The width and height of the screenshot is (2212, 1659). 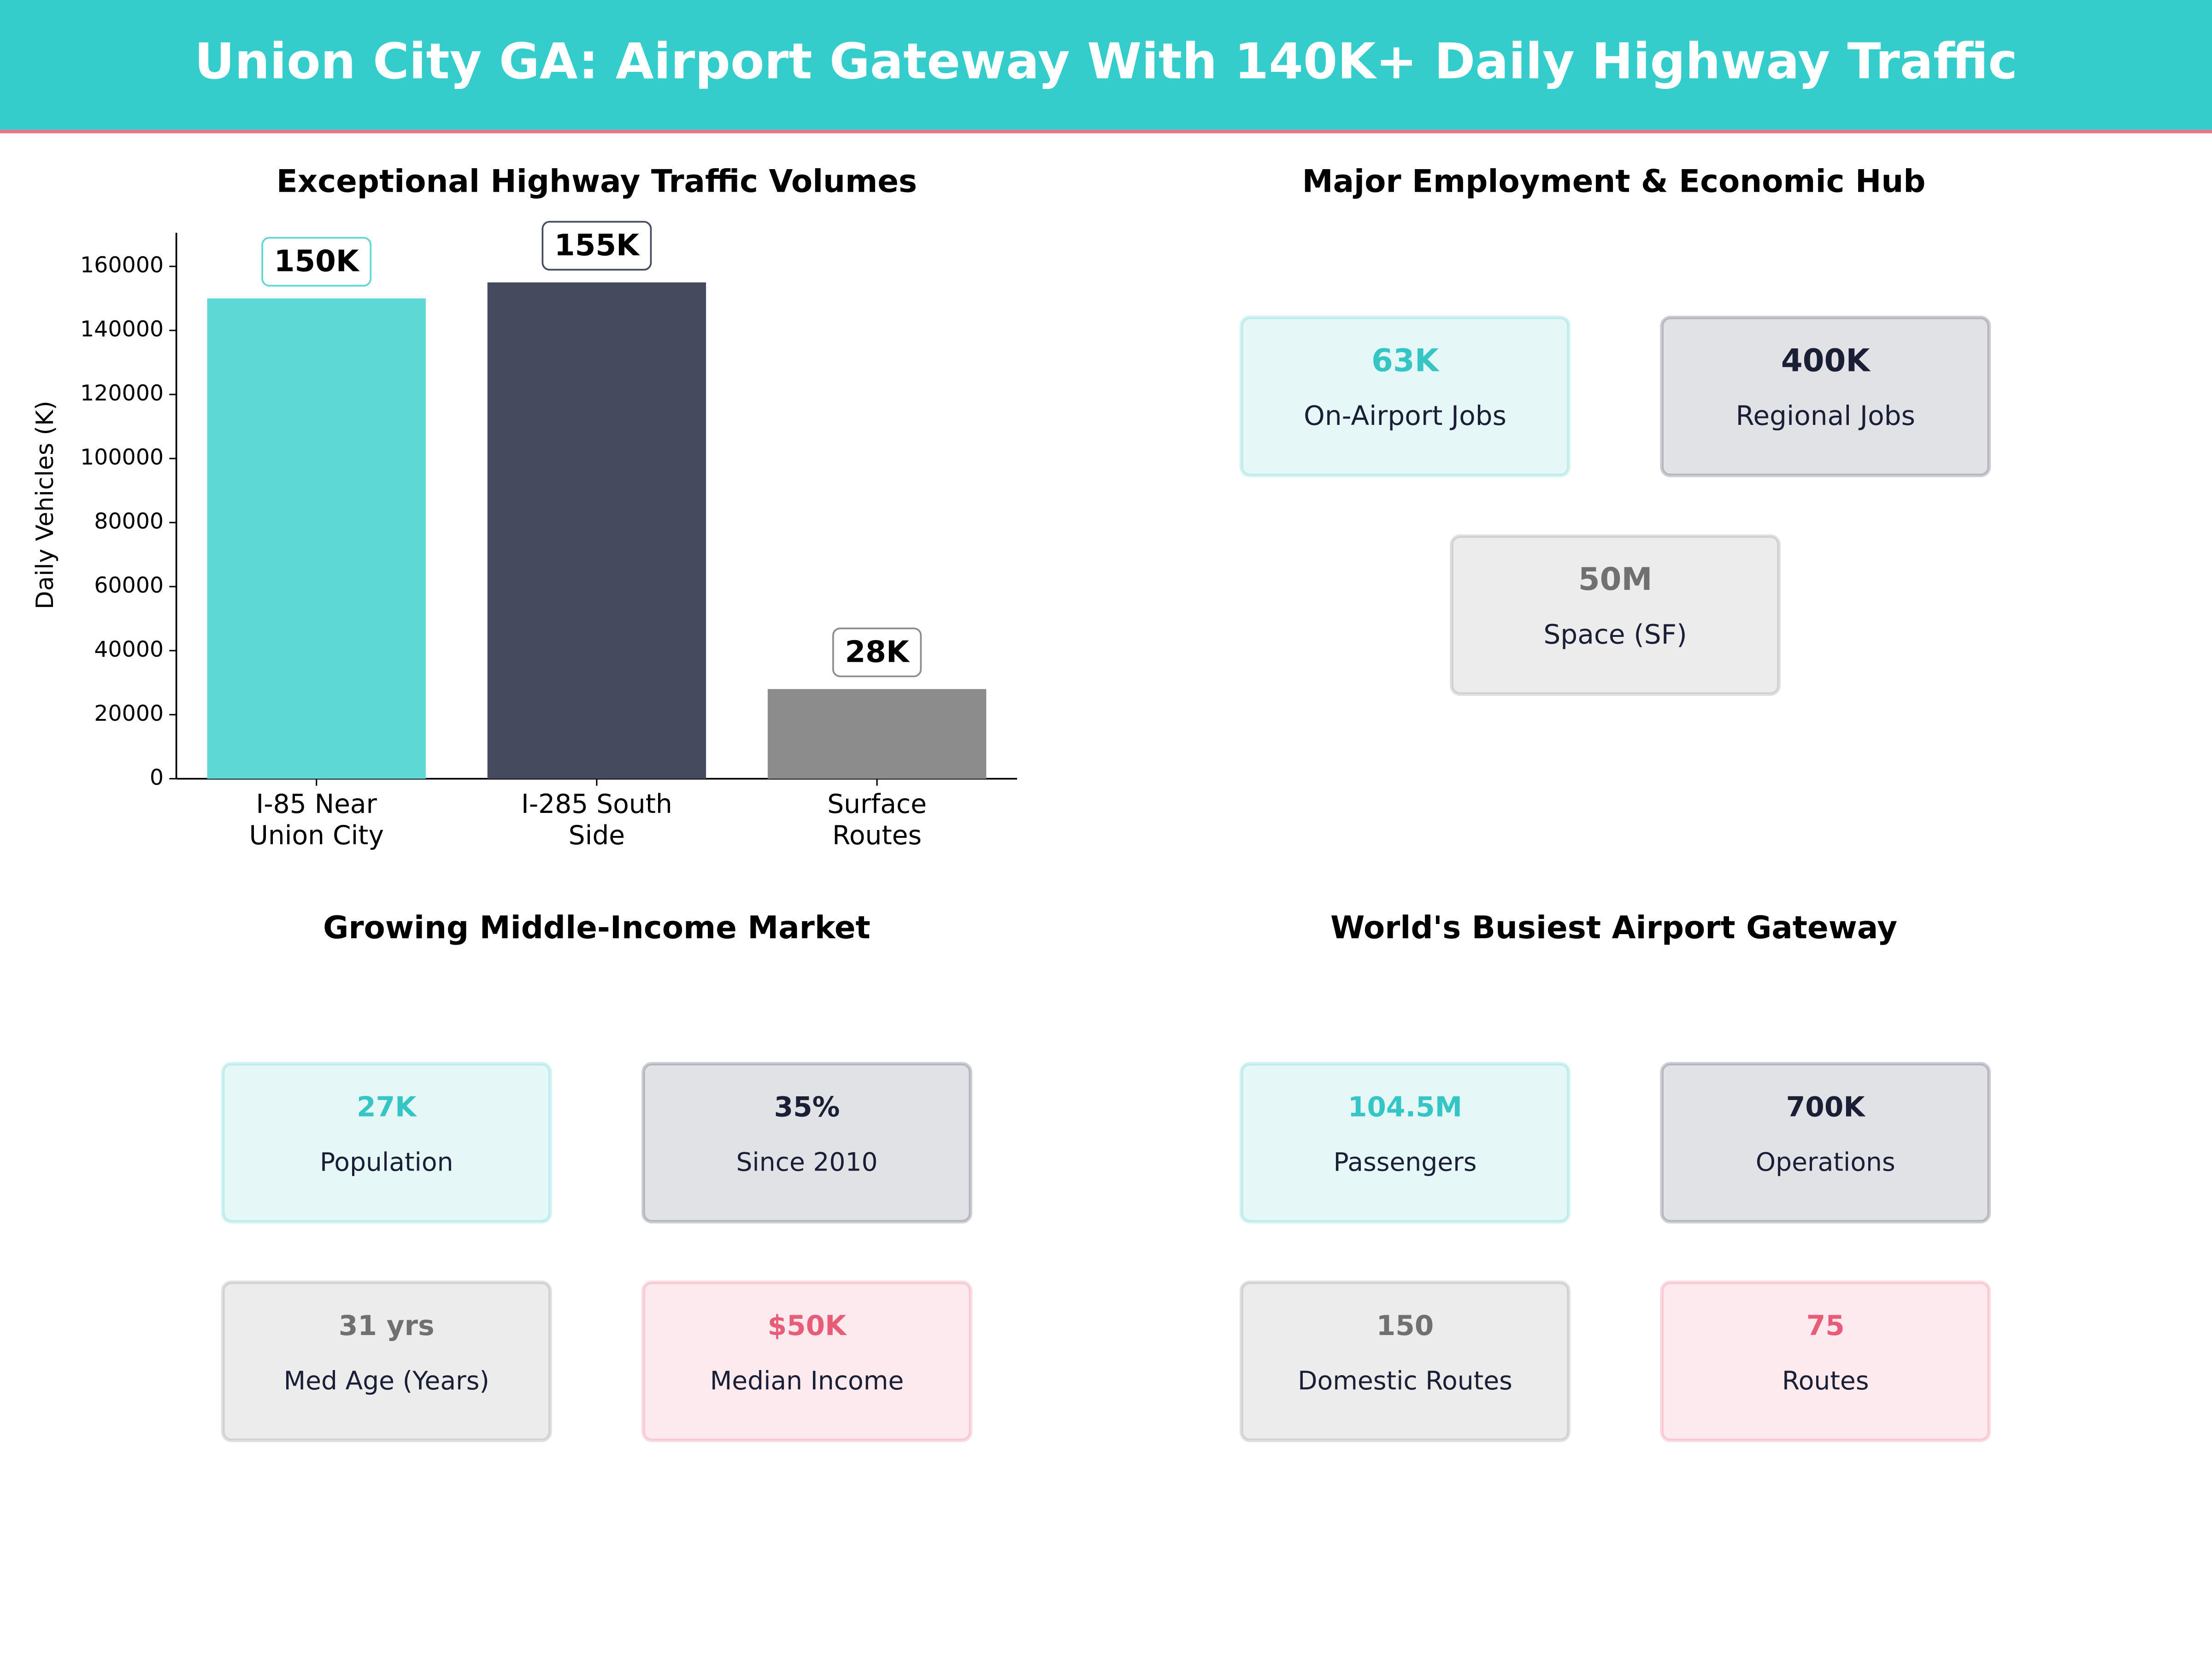 What do you see at coordinates (386, 1380) in the screenshot?
I see `kpi-label: Med Age (Years)` at bounding box center [386, 1380].